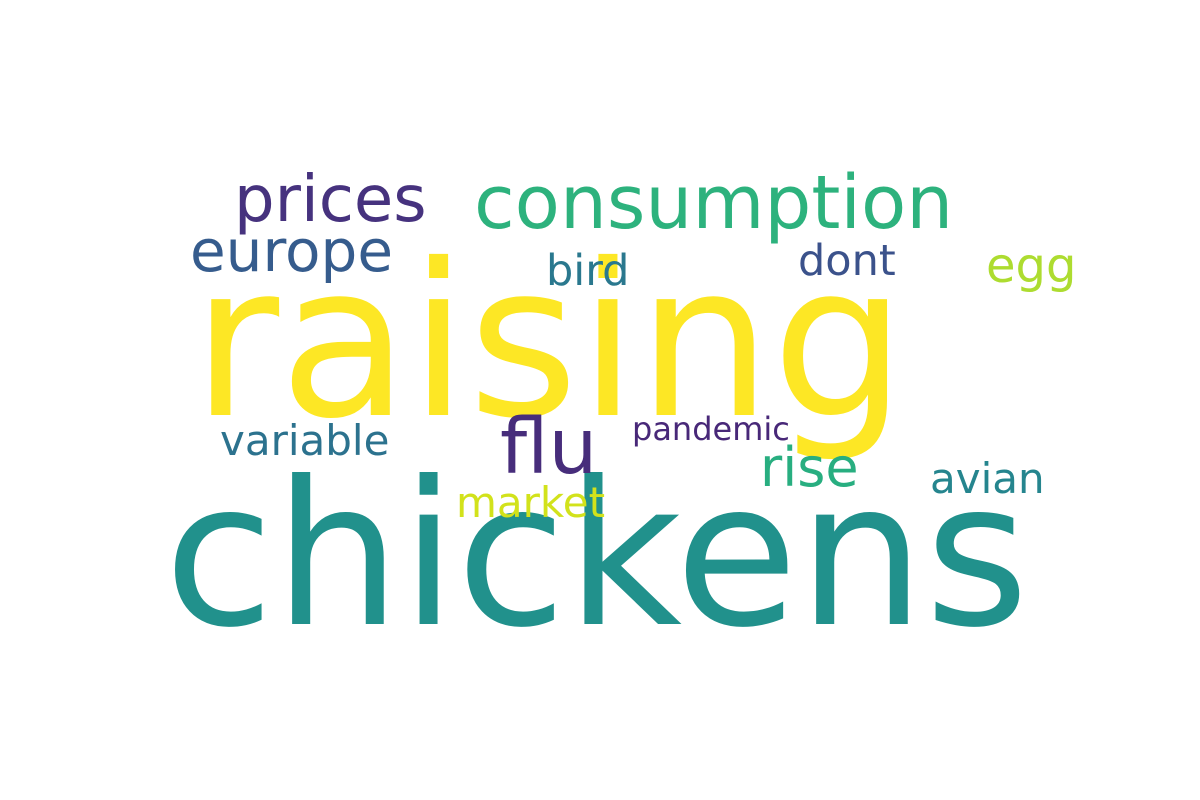 Image resolution: width=1200 pixels, height=800 pixels. I want to click on word-dont: dont, so click(847, 261).